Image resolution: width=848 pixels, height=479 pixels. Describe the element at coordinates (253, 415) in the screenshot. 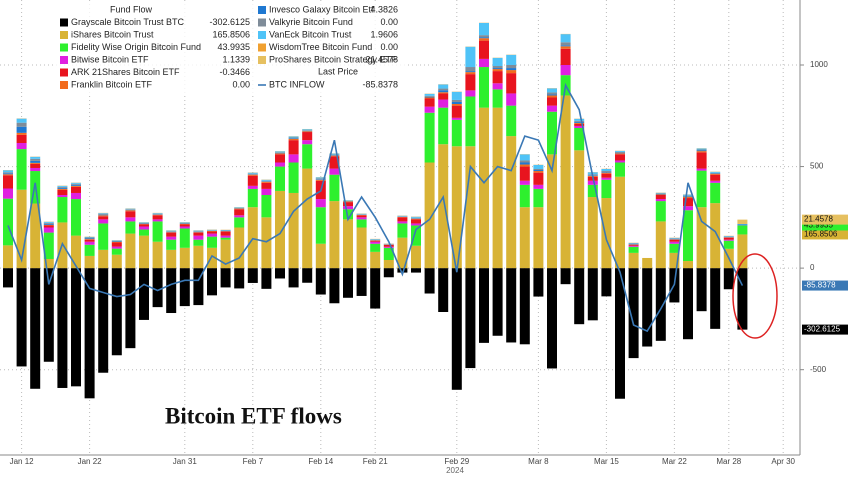

I see `annotation: Bitcoin ETF flows` at that location.